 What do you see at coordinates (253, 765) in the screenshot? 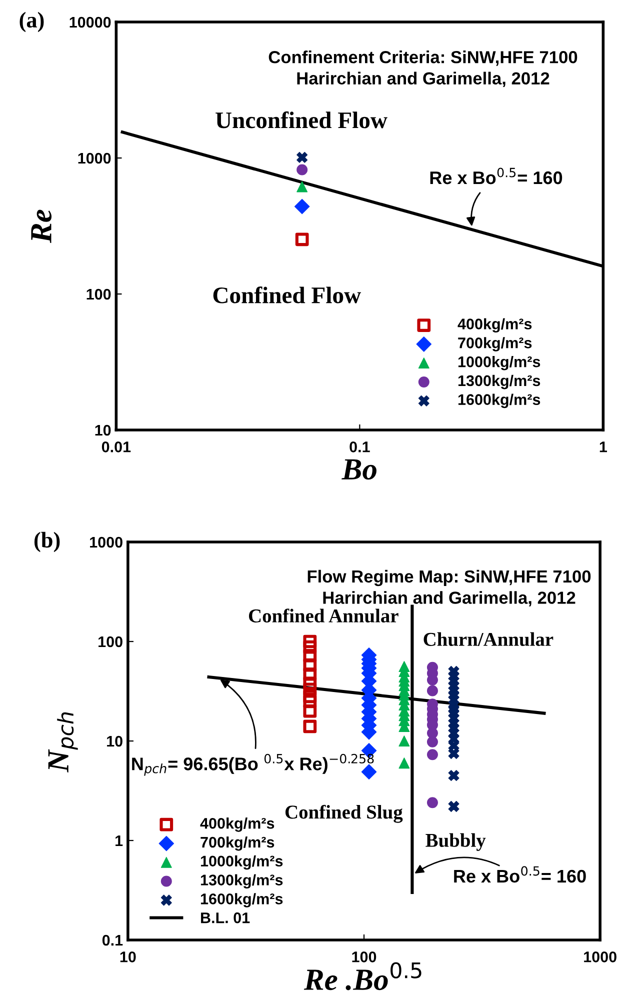
I see `annotation: N$_{pch}$= 96.65(Bo $^{0.5}$x Re)$^{−0.258}$` at bounding box center [253, 765].